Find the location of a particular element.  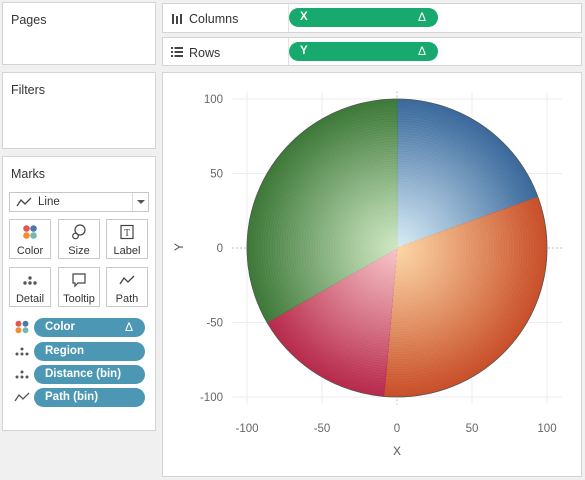

filters-title: Filters is located at coordinates (28, 90).